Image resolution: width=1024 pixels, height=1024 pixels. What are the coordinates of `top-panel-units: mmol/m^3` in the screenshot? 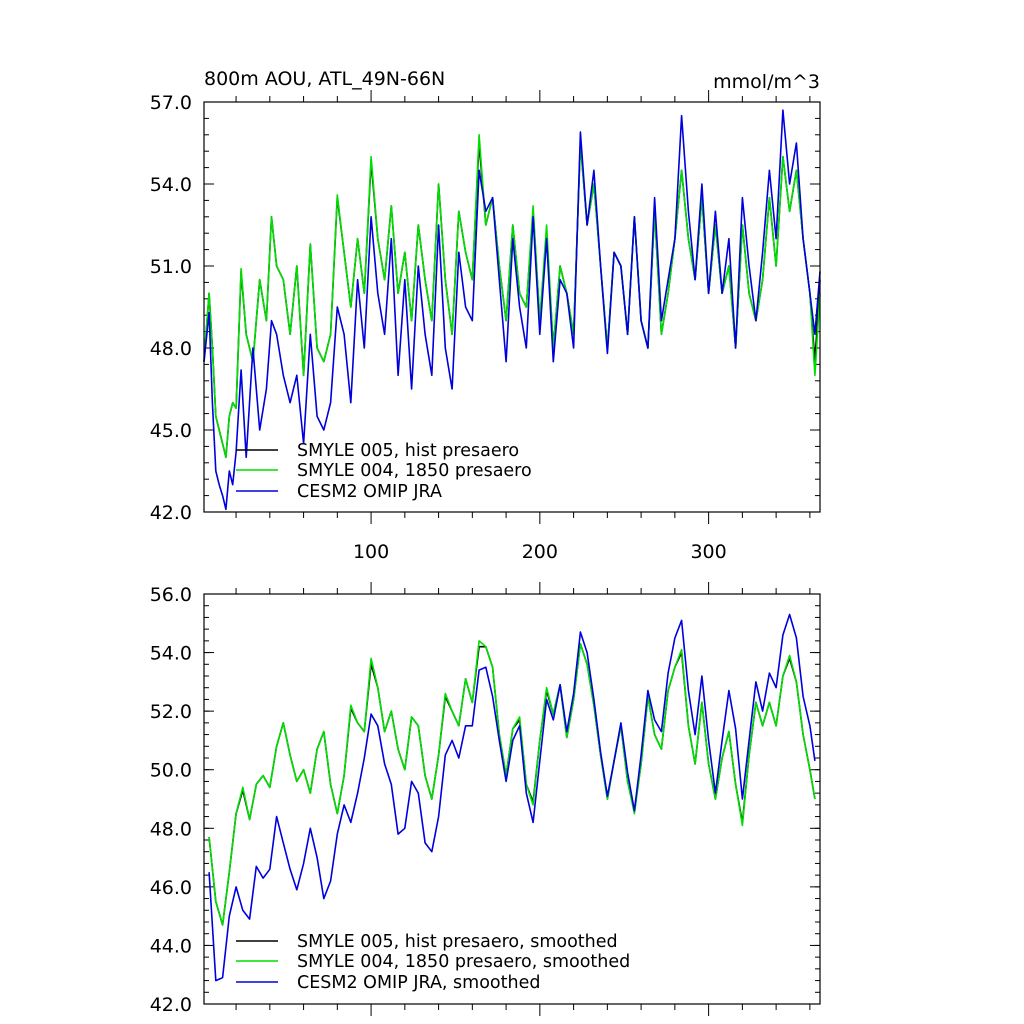 It's located at (766, 82).